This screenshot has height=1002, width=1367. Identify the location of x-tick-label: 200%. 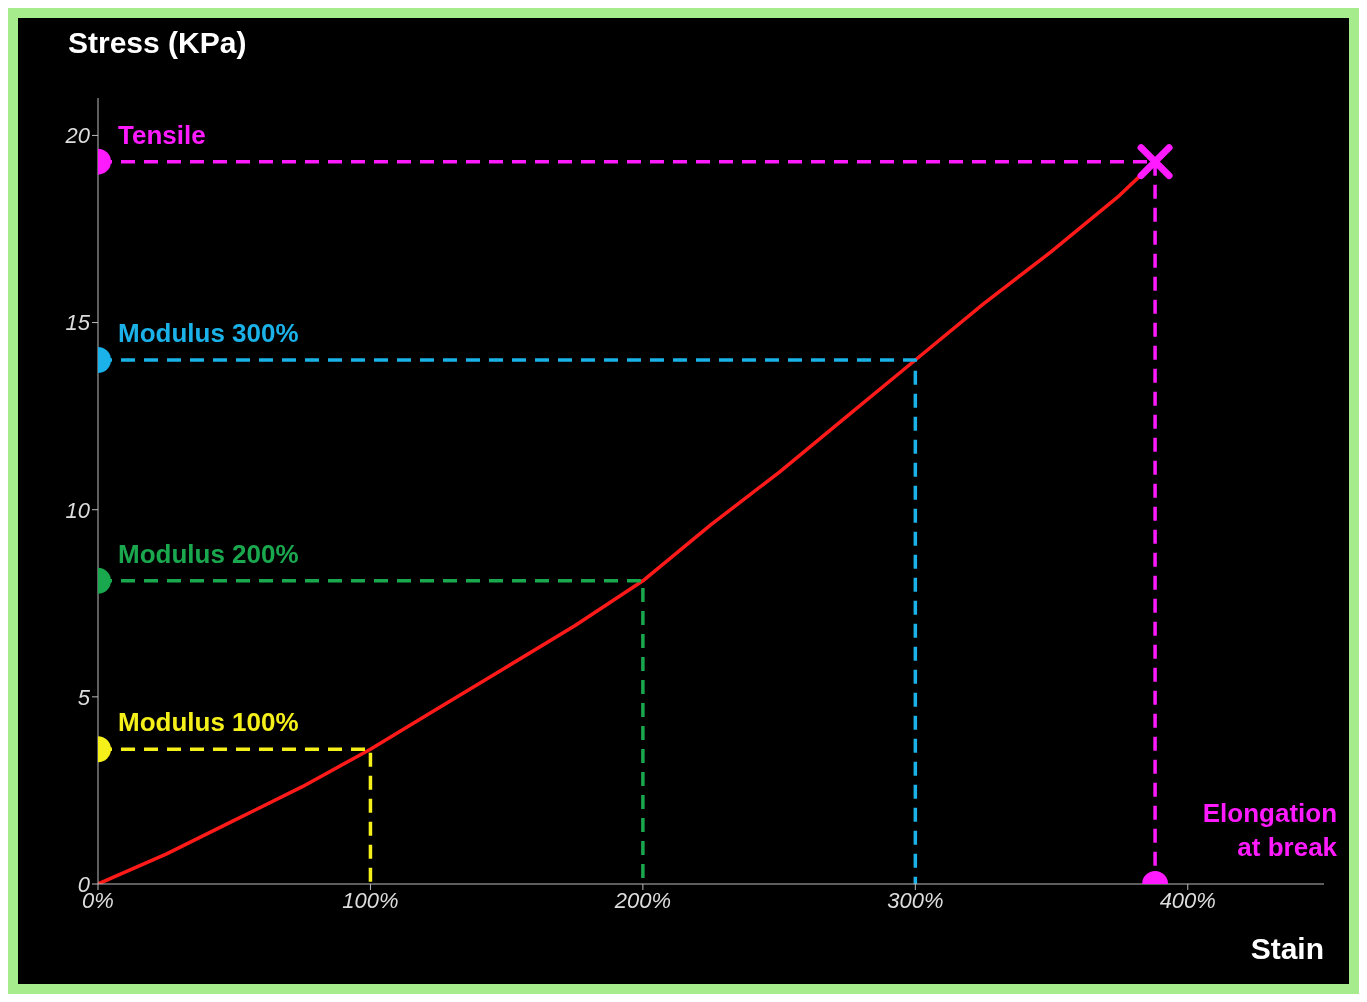
(642, 900).